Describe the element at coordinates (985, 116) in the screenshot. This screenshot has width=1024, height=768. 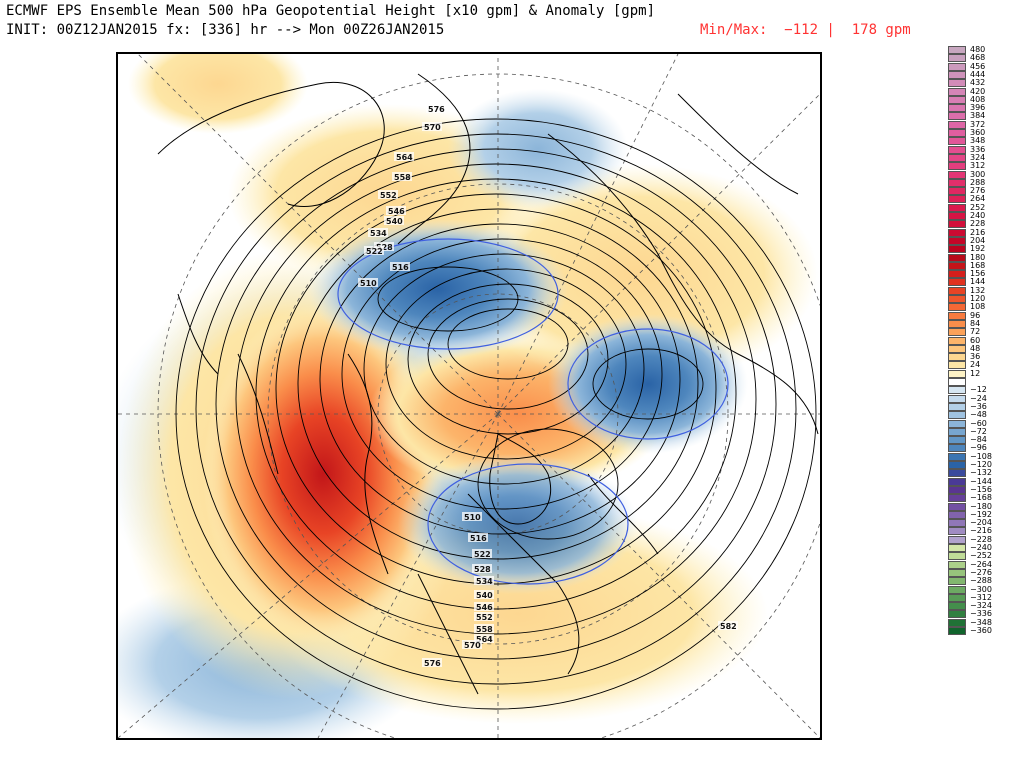
I see `colorbar-level: 384` at that location.